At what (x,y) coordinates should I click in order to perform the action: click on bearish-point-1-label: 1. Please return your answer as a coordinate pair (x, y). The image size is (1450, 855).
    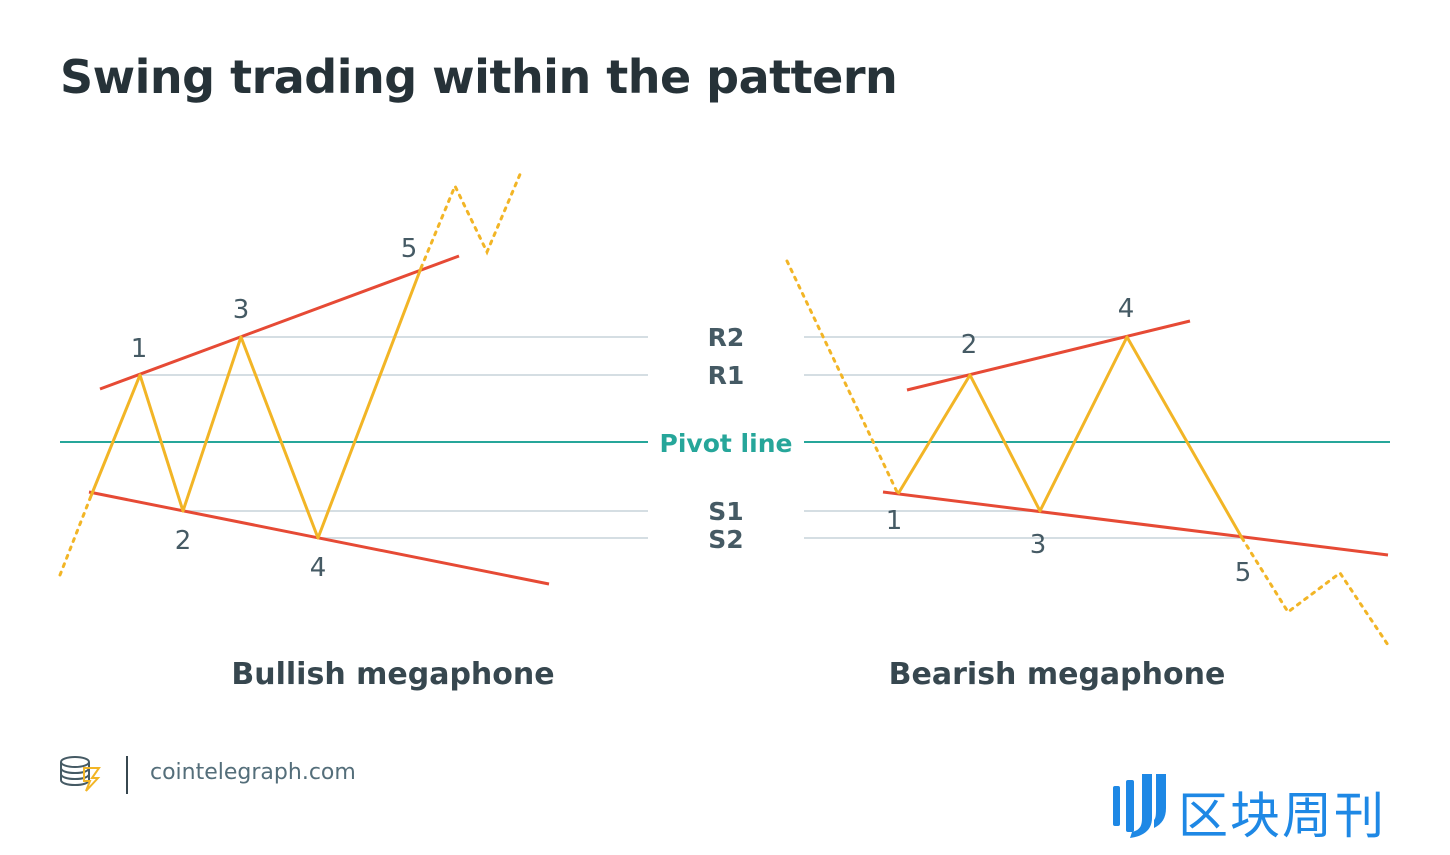
    Looking at the image, I should click on (894, 521).